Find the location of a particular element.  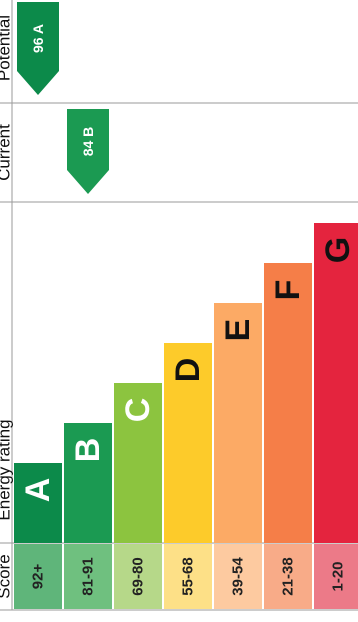

current-arrow is located at coordinates (88, 151).